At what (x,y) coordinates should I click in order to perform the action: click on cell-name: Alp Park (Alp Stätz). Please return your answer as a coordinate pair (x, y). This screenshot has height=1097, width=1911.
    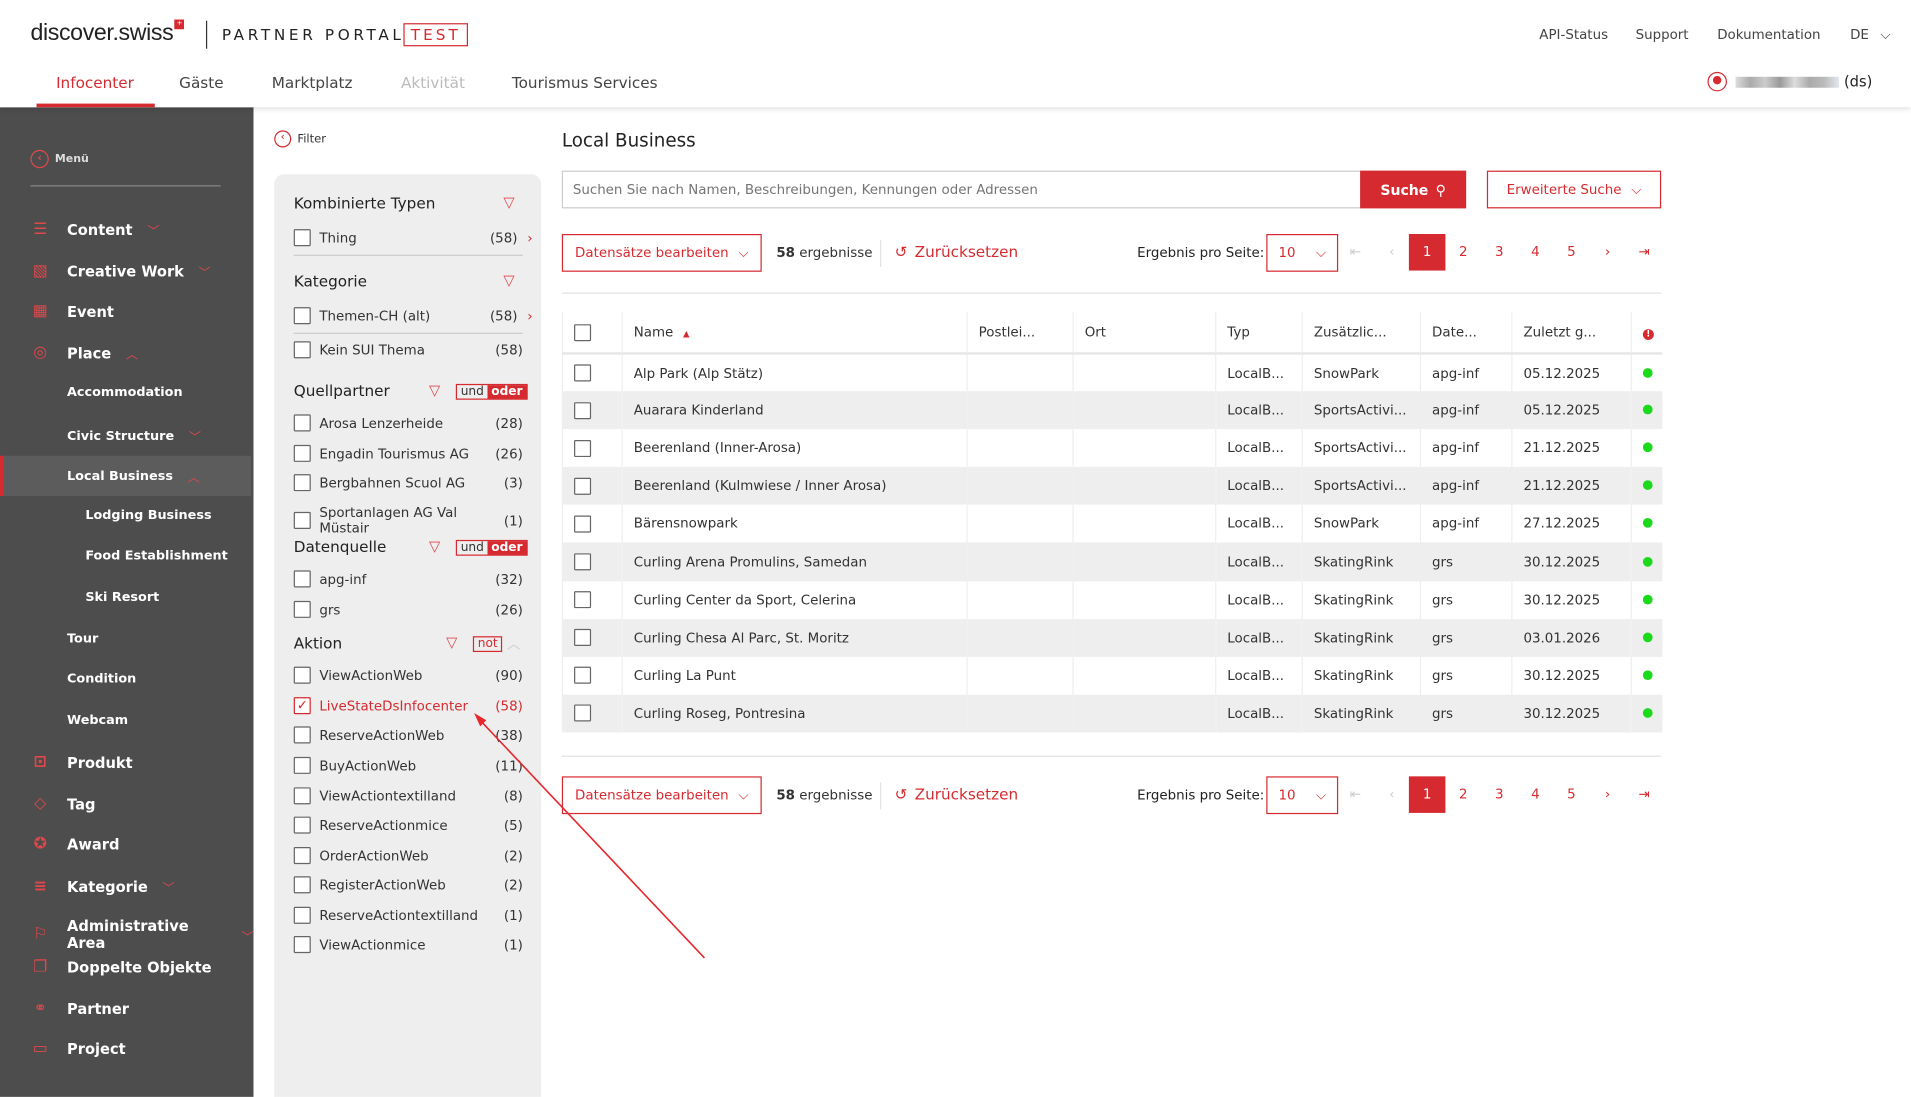
    Looking at the image, I should click on (794, 372).